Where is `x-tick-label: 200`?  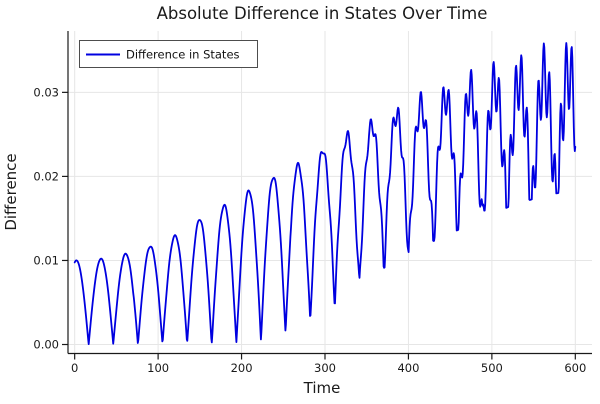
x-tick-label: 200 is located at coordinates (242, 368).